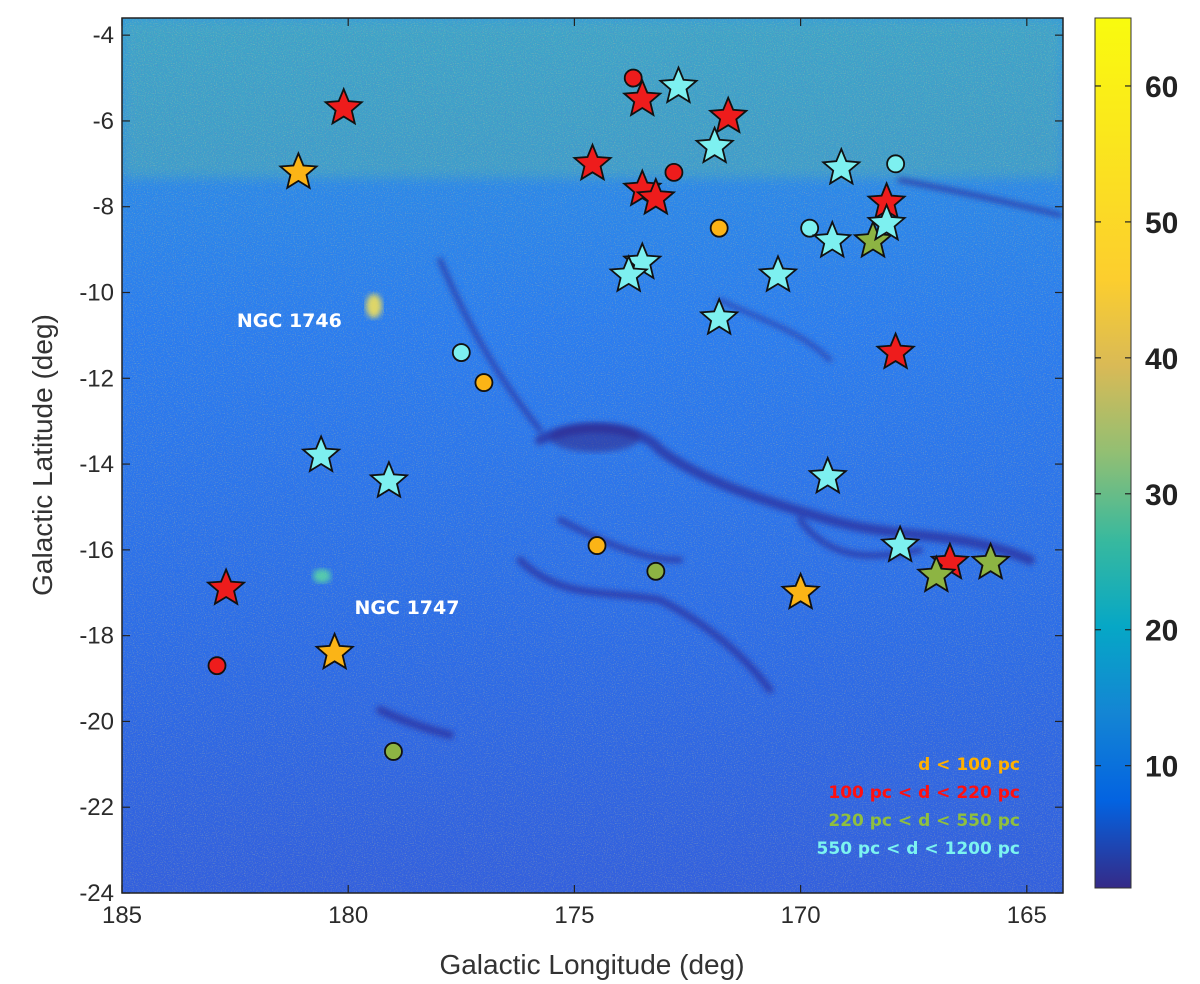  Describe the element at coordinates (407, 608) in the screenshot. I see `annotation-label: NGC 1747` at that location.